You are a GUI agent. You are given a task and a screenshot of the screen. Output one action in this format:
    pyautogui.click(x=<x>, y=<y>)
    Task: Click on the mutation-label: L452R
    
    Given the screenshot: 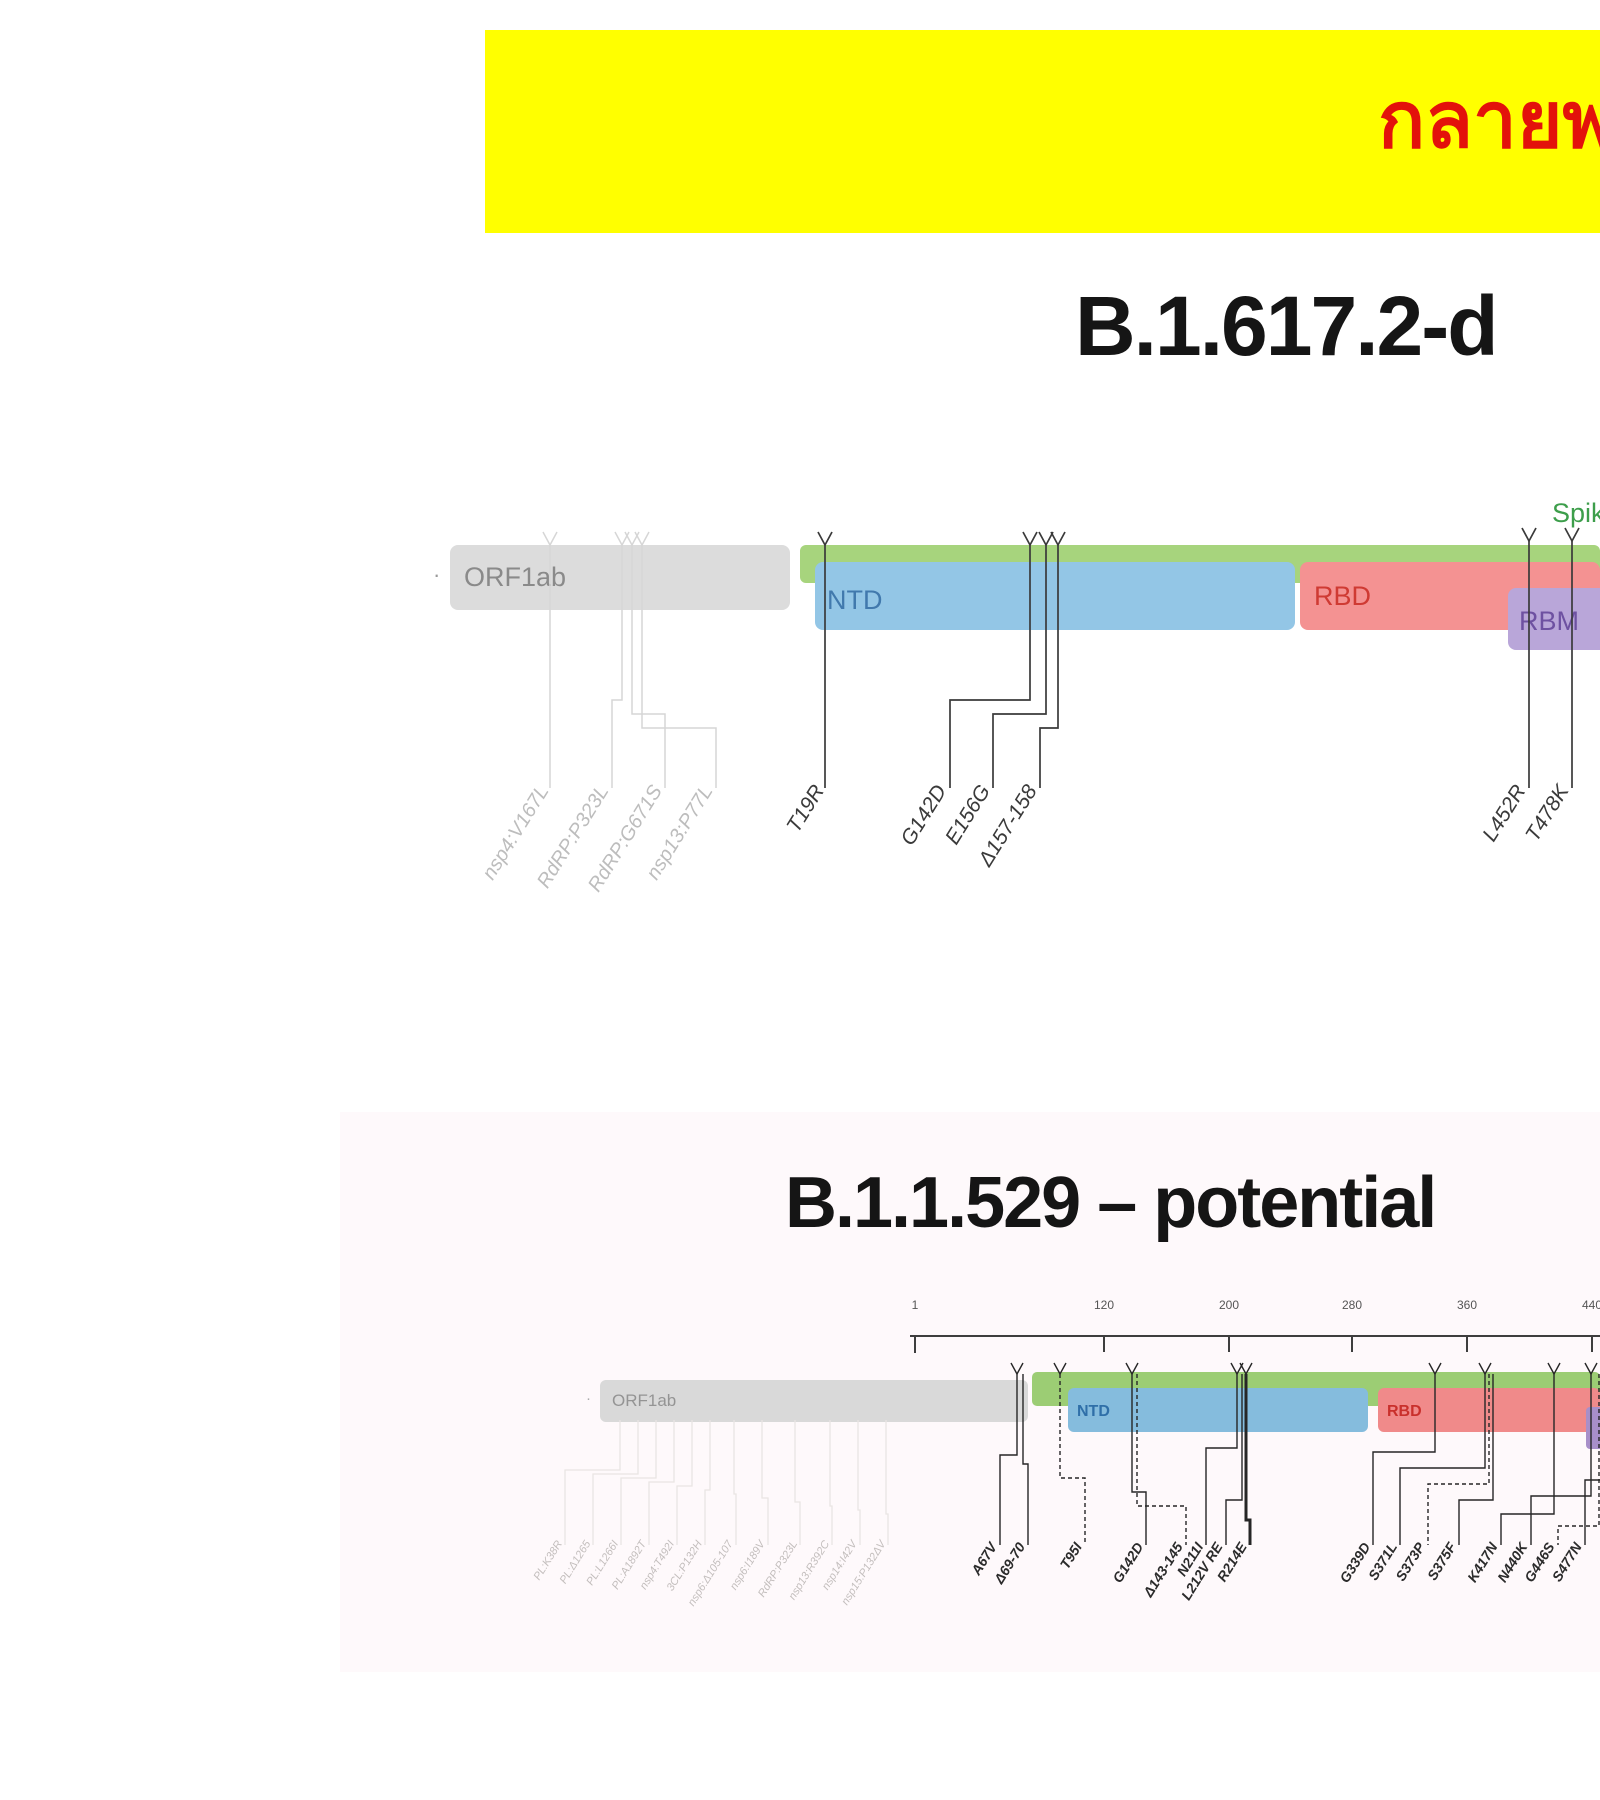 What is the action you would take?
    pyautogui.click(x=1504, y=813)
    